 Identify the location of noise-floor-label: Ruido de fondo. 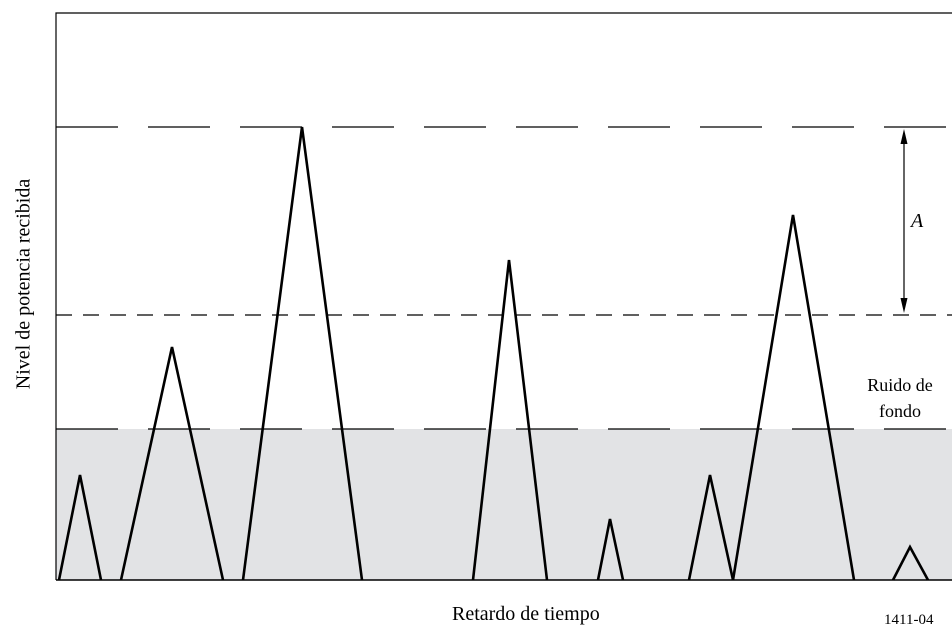
(900, 398).